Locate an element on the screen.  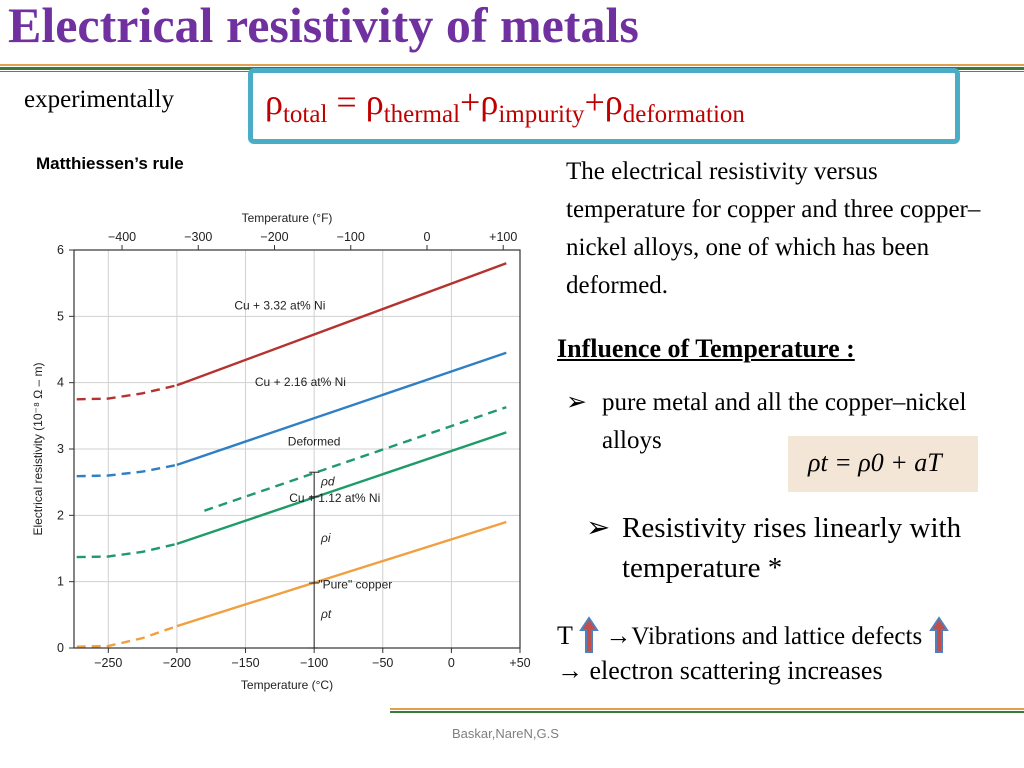
scattering-text: electron scattering increases is located at coordinates (736, 670).